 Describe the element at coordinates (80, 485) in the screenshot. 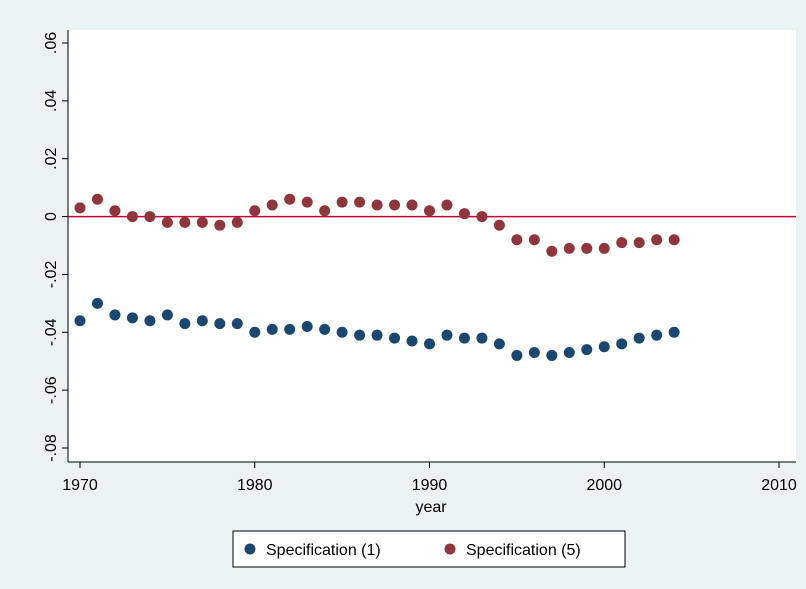

I see `x-tick-label: 1970` at that location.